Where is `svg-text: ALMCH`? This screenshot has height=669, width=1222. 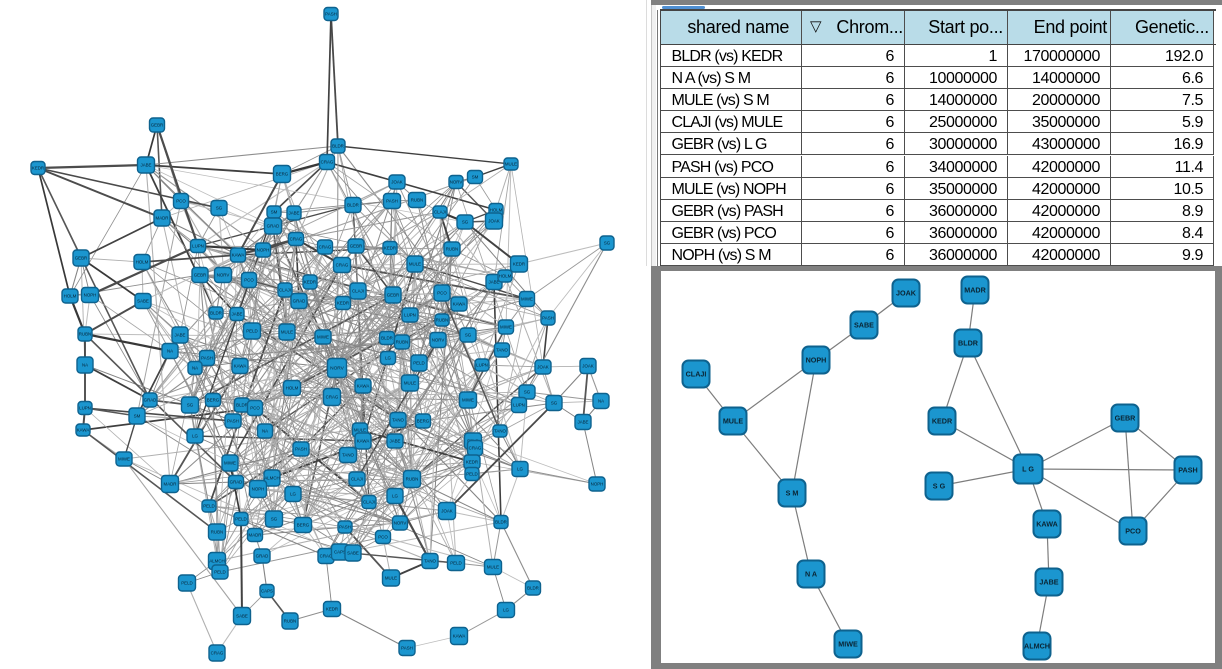
svg-text: ALMCH is located at coordinates (1037, 646).